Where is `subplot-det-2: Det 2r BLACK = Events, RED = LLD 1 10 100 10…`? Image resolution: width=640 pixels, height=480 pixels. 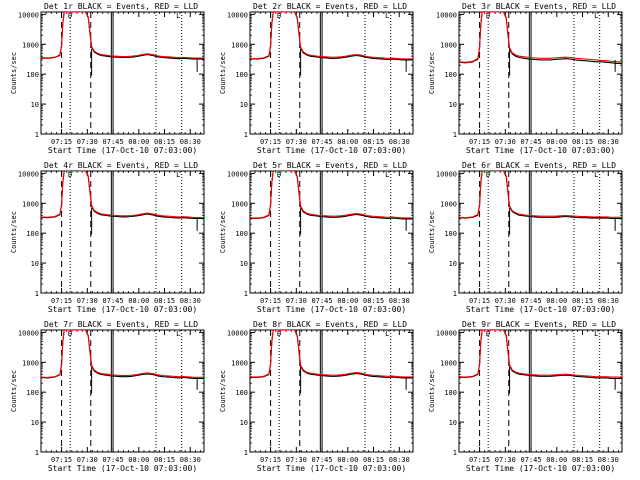
subplot-det-2: Det 2r BLACK = Events, RED = LLD 1 10 100 10… is located at coordinates (316, 78).